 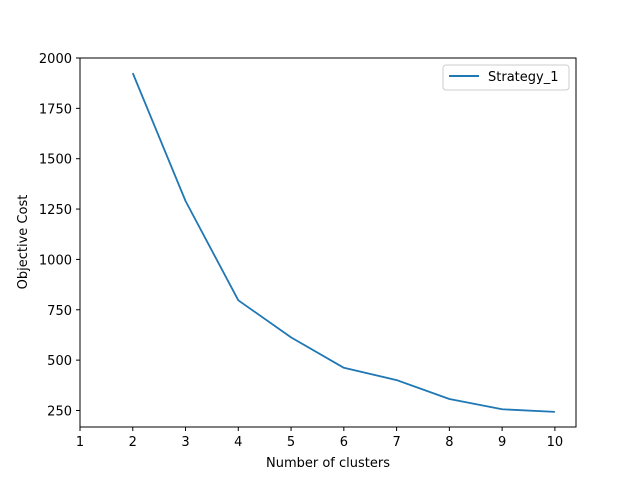 What do you see at coordinates (55, 109) in the screenshot?
I see `y-tick-label: 1750` at bounding box center [55, 109].